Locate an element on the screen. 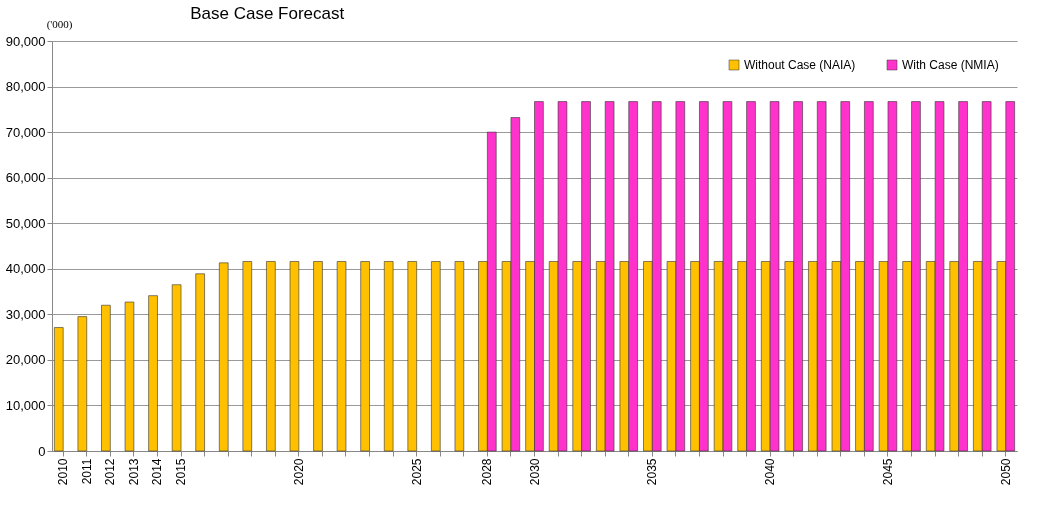  x-tick-label: 2030 is located at coordinates (534, 472).